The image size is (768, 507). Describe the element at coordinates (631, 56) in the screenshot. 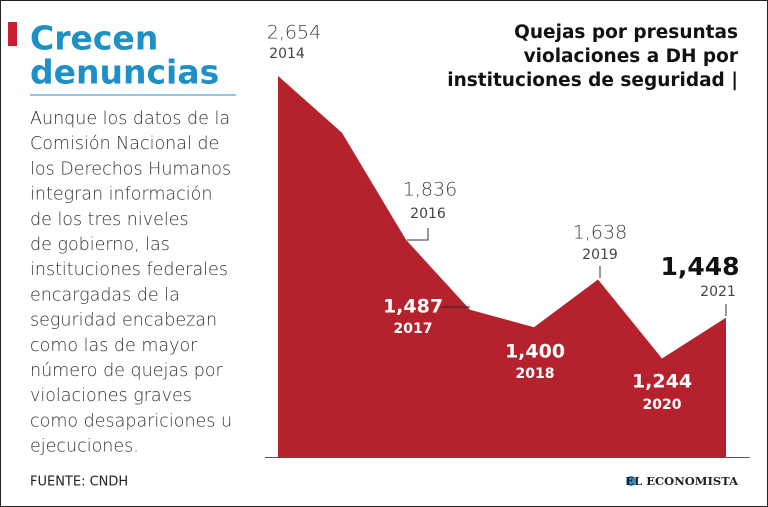

I see `chart-title: violaciones a DH por` at that location.